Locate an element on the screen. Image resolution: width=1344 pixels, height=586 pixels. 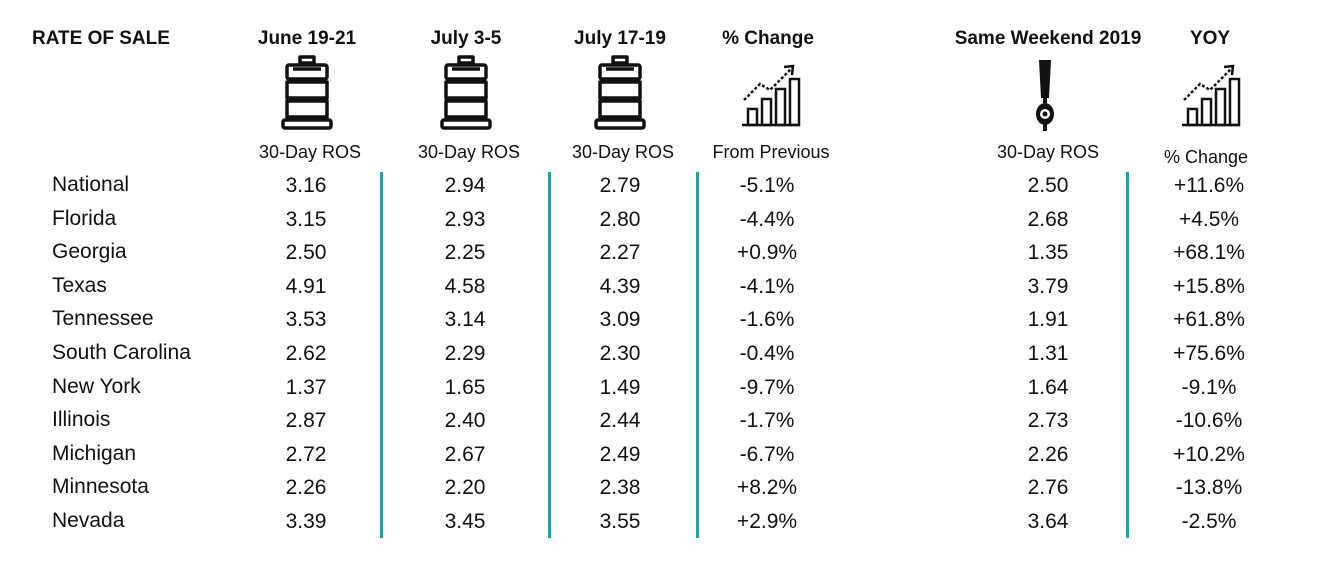
table-cell: 3.09 is located at coordinates (620, 319).